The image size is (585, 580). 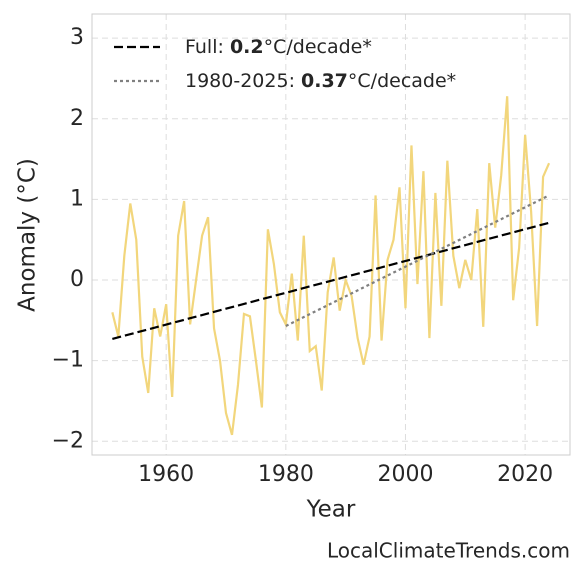 I want to click on legend-text: 0.37, so click(x=324, y=81).